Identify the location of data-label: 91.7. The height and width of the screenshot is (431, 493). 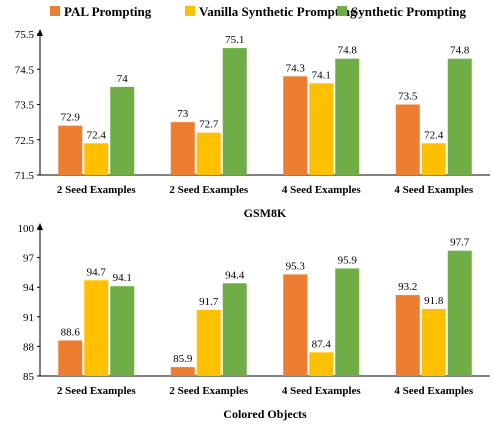
(209, 302).